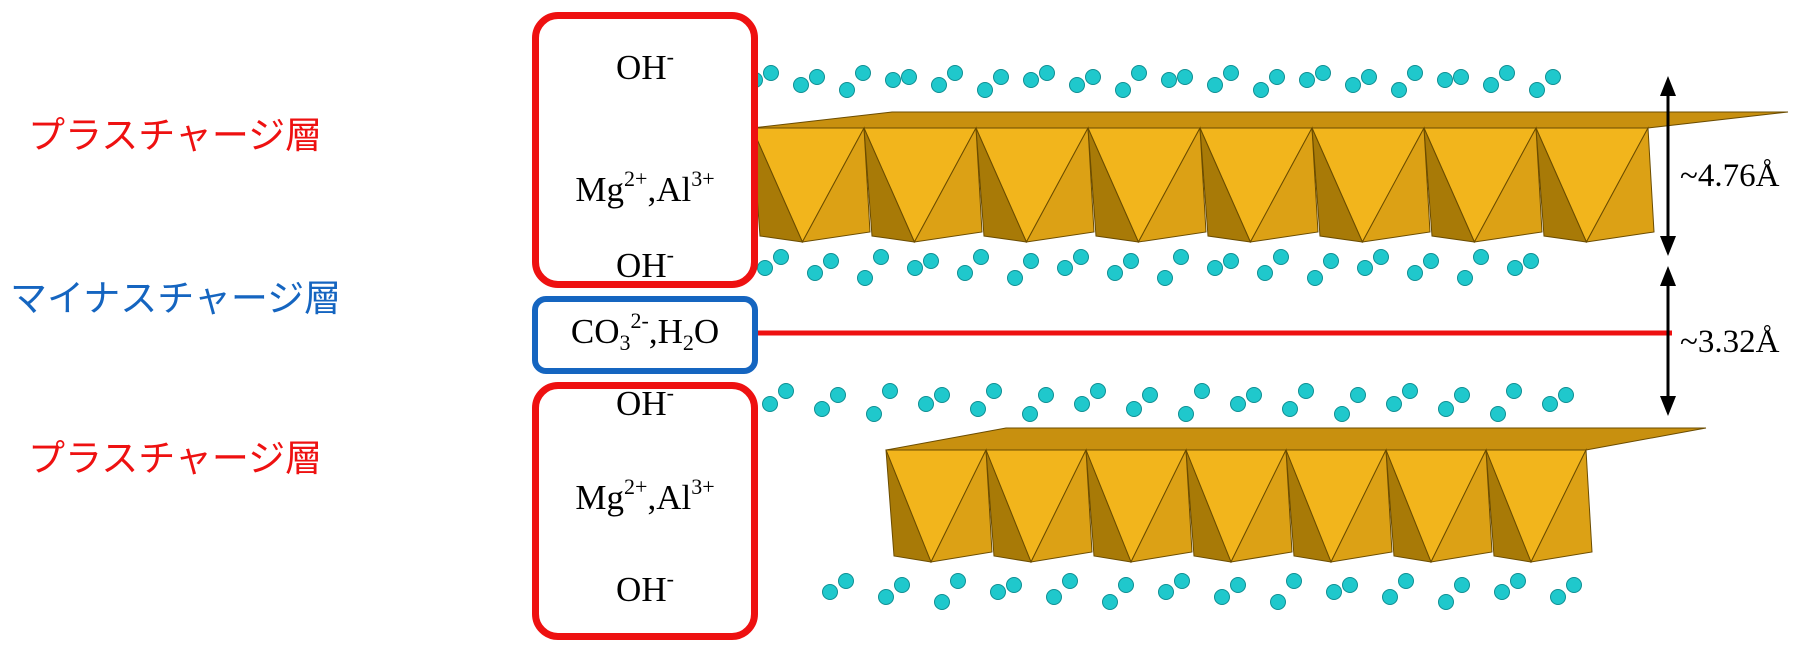 The width and height of the screenshot is (1813, 655). Describe the element at coordinates (645, 66) in the screenshot. I see `upper-oh-top: OH-` at that location.